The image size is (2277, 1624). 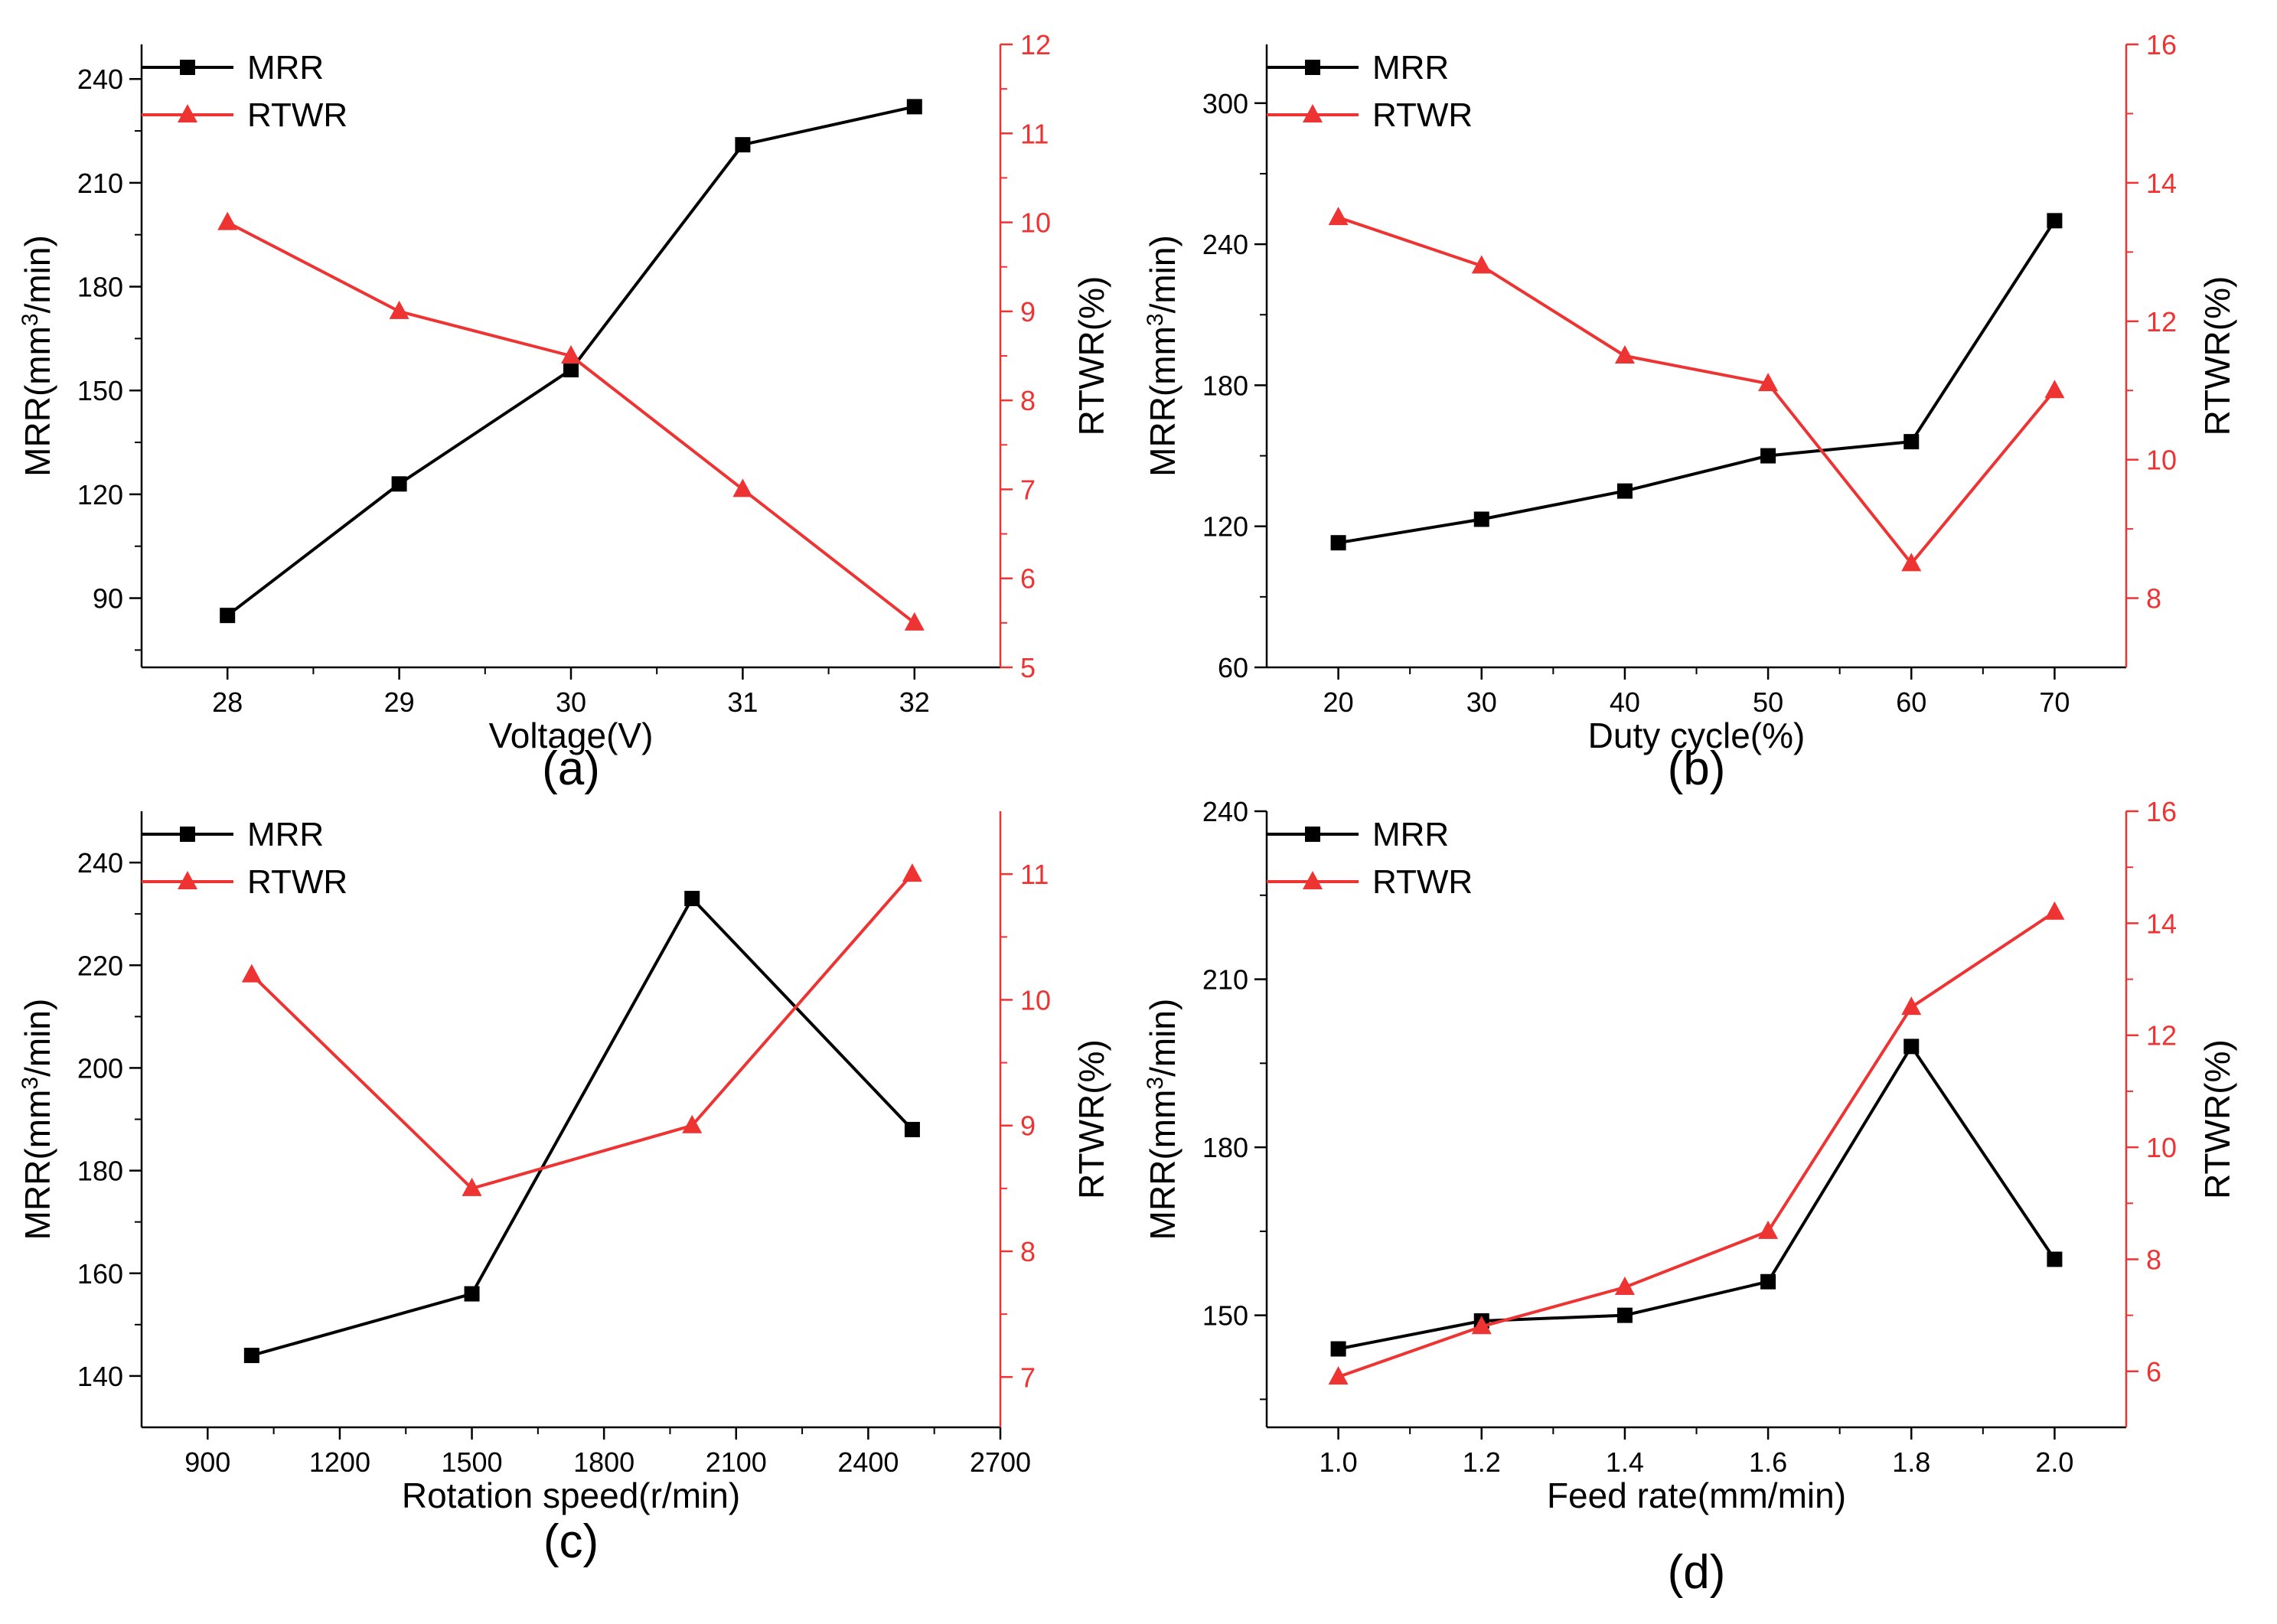 I want to click on x-tick-label: 1.4, so click(x=1625, y=1462).